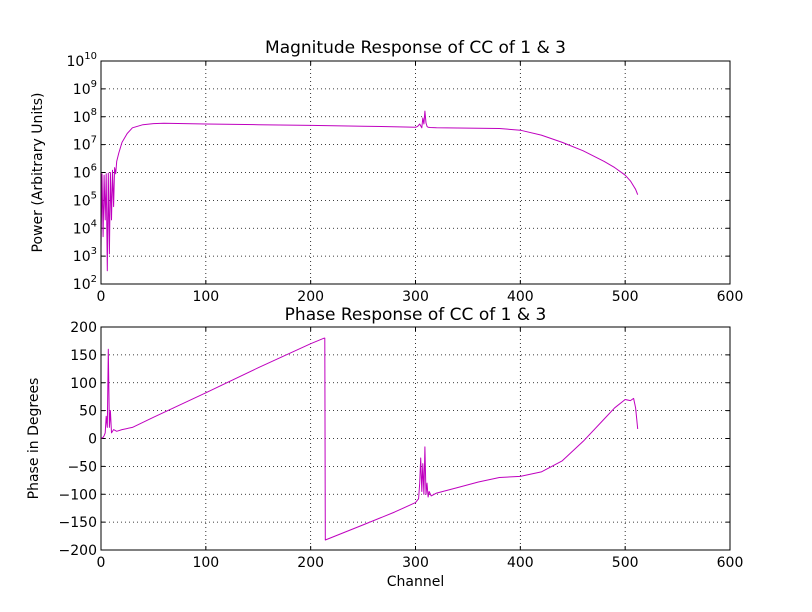 This screenshot has height=612, width=812. Describe the element at coordinates (85, 199) in the screenshot. I see `y-tick-label: 105` at that location.